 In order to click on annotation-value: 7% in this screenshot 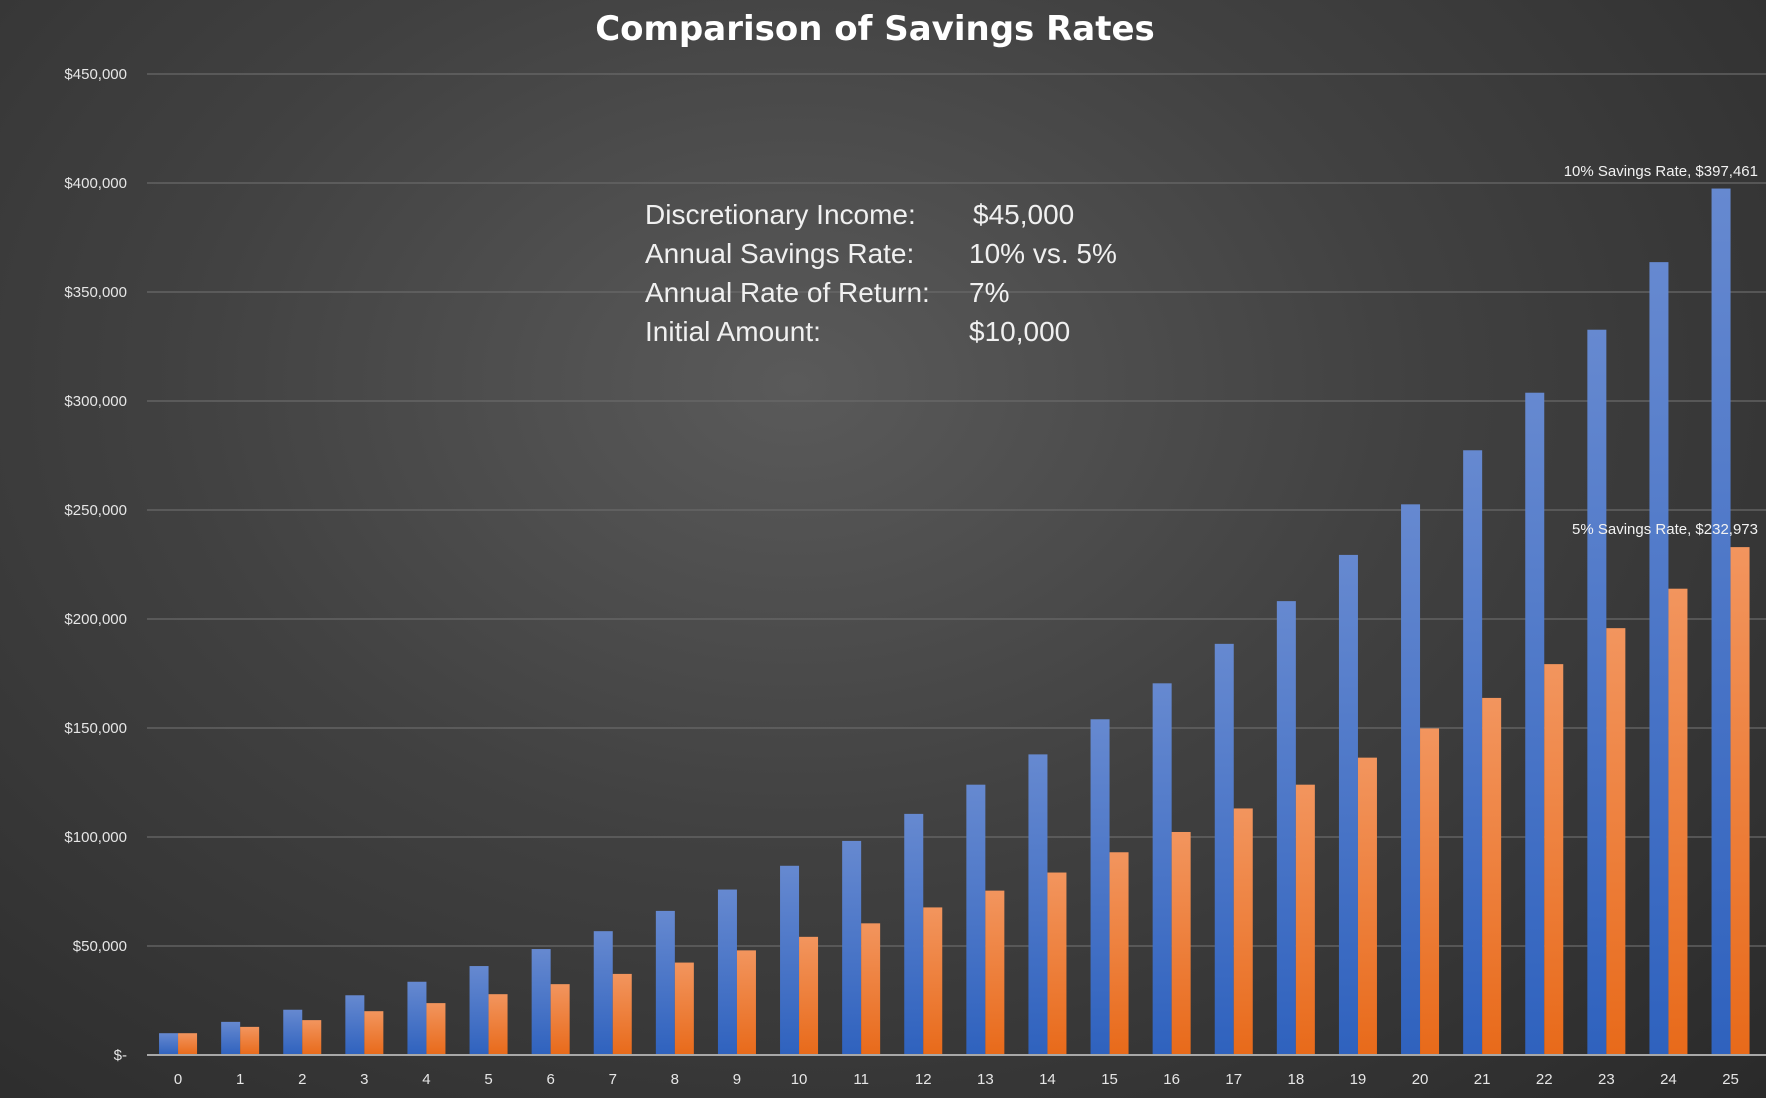, I will do `click(989, 292)`.